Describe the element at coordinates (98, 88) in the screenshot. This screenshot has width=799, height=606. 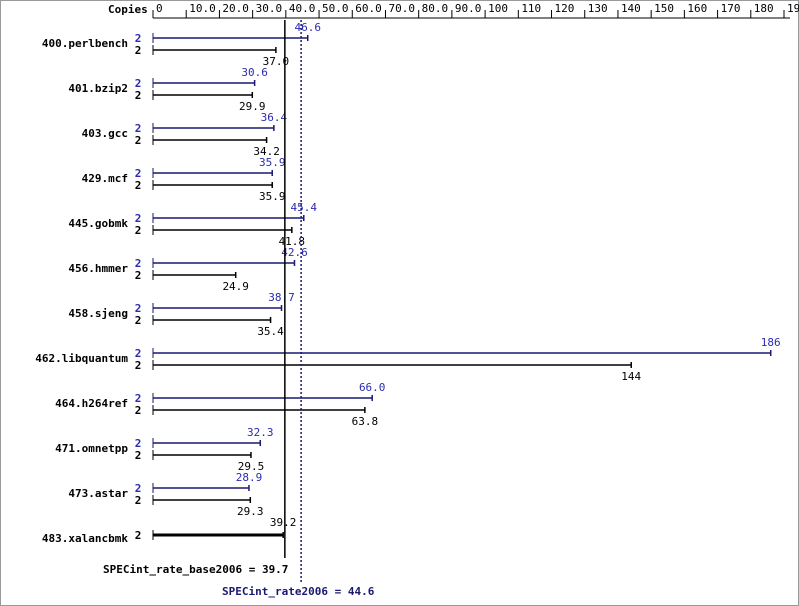
I see `category-label: 401.bzip2` at that location.